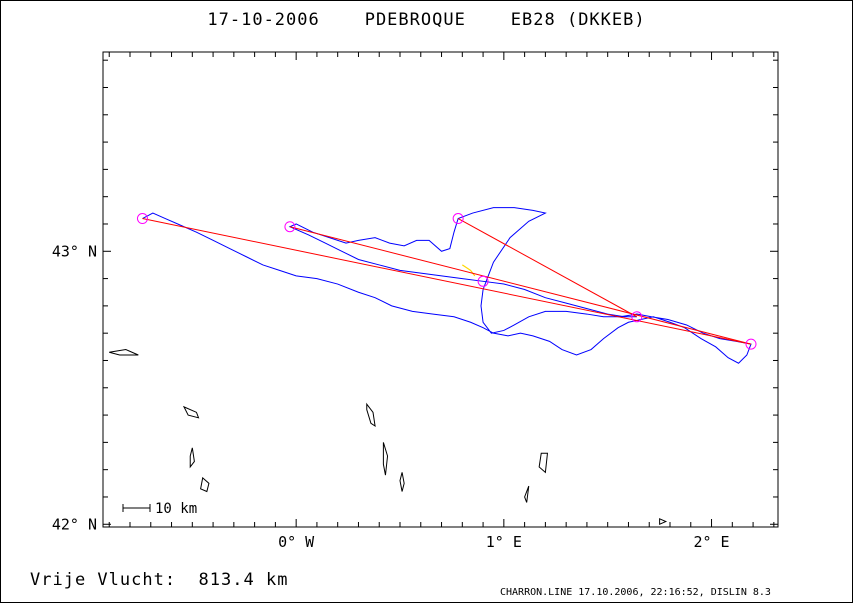 The height and width of the screenshot is (603, 853). Describe the element at coordinates (243, 580) in the screenshot. I see `distance-value: 813.4 km` at that location.